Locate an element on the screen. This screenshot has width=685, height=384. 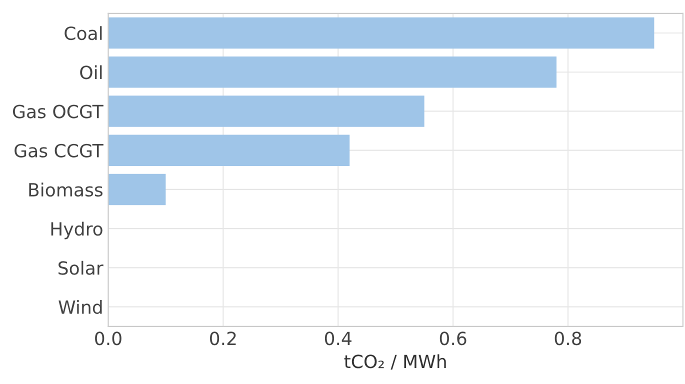
x-tick-label: 0.4 is located at coordinates (338, 339).